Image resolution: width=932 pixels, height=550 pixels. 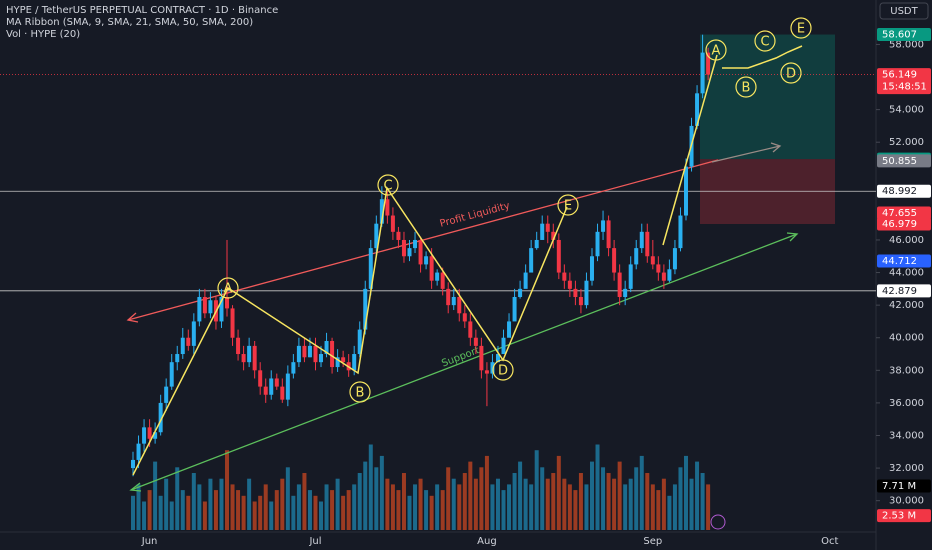 What do you see at coordinates (652, 541) in the screenshot?
I see `x-tick-label: Sep` at bounding box center [652, 541].